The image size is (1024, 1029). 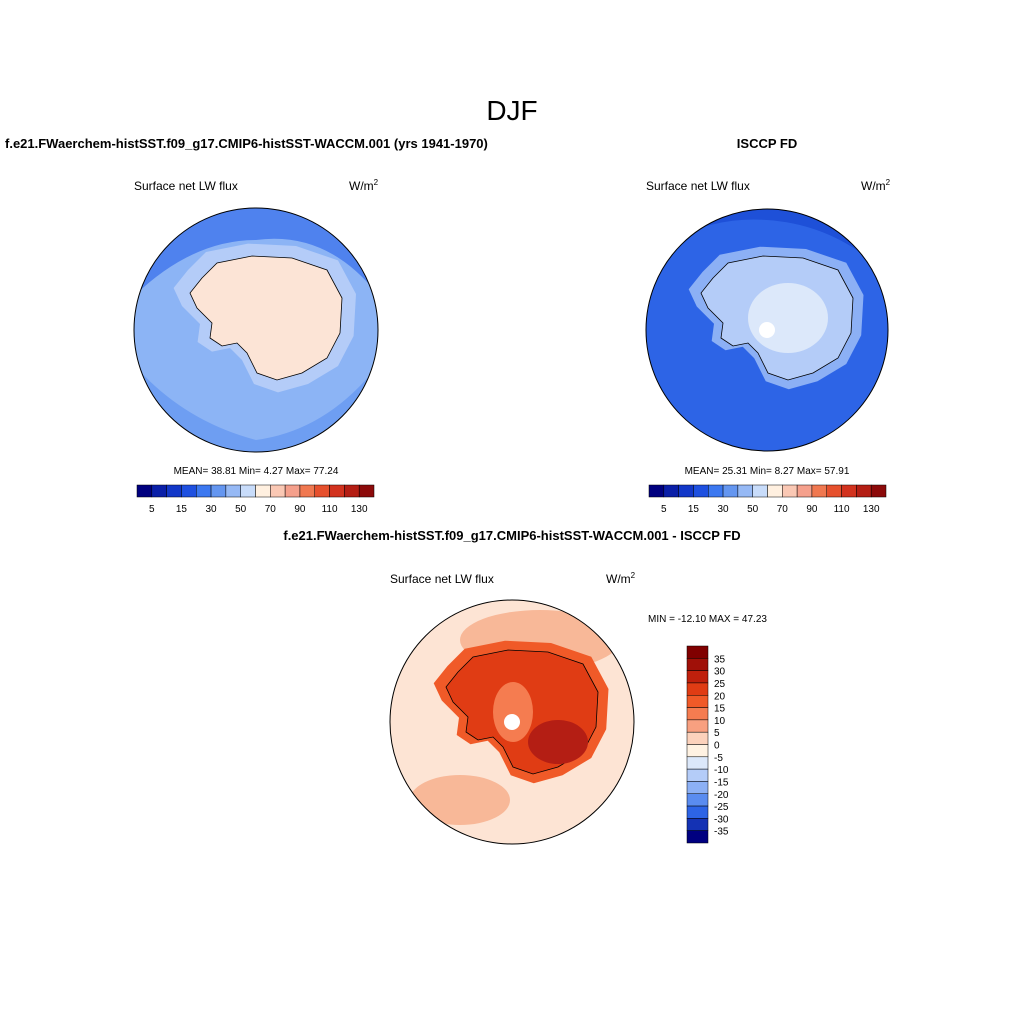 What do you see at coordinates (720, 659) in the screenshot?
I see `colorbar-label: 35` at bounding box center [720, 659].